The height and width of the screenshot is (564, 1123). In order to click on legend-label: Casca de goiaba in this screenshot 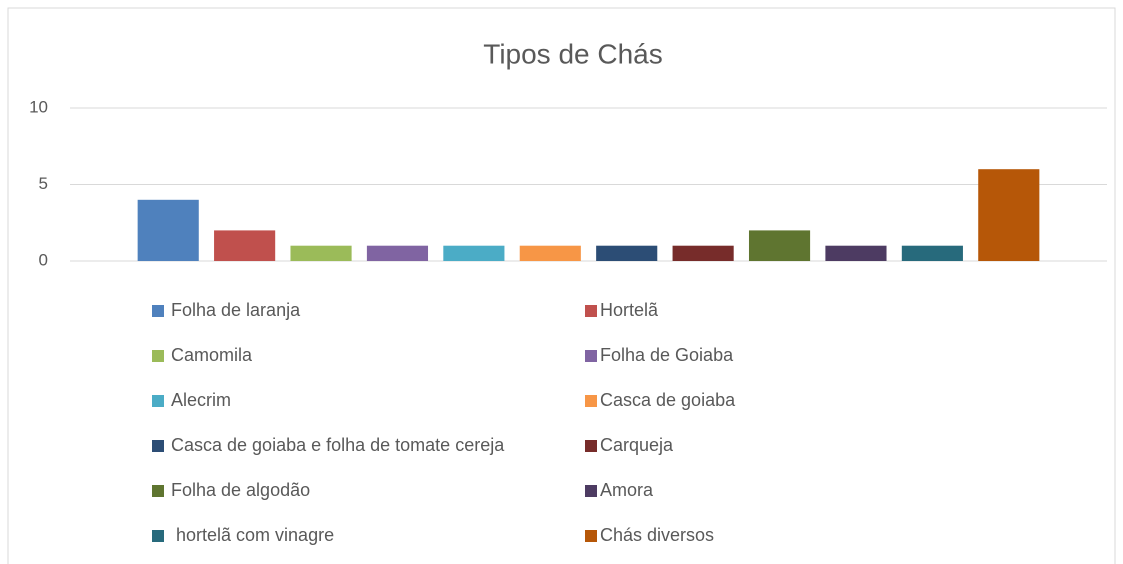, I will do `click(668, 400)`.